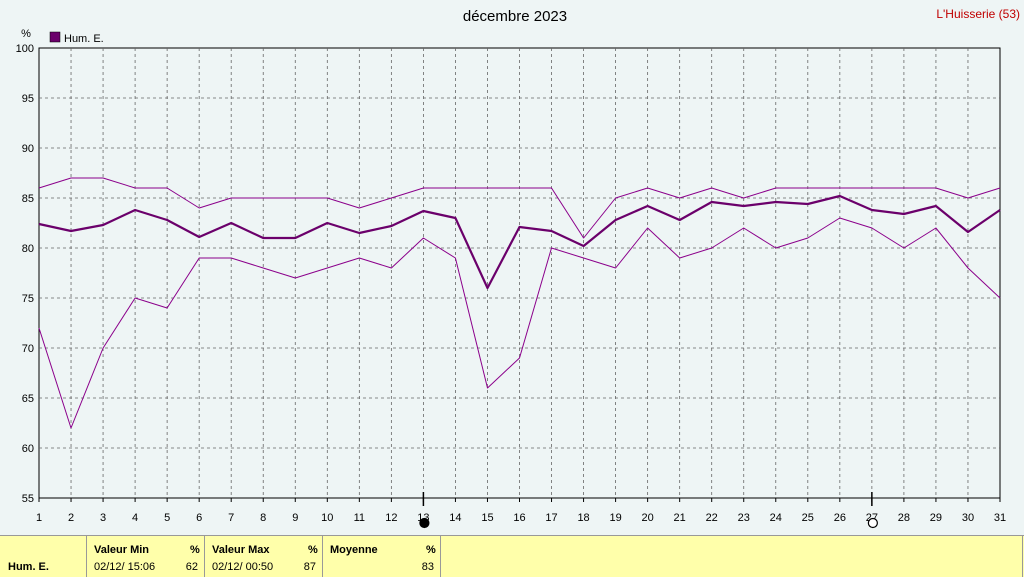 This screenshot has width=1024, height=577. What do you see at coordinates (28, 399) in the screenshot?
I see `y-tick-label: 65` at bounding box center [28, 399].